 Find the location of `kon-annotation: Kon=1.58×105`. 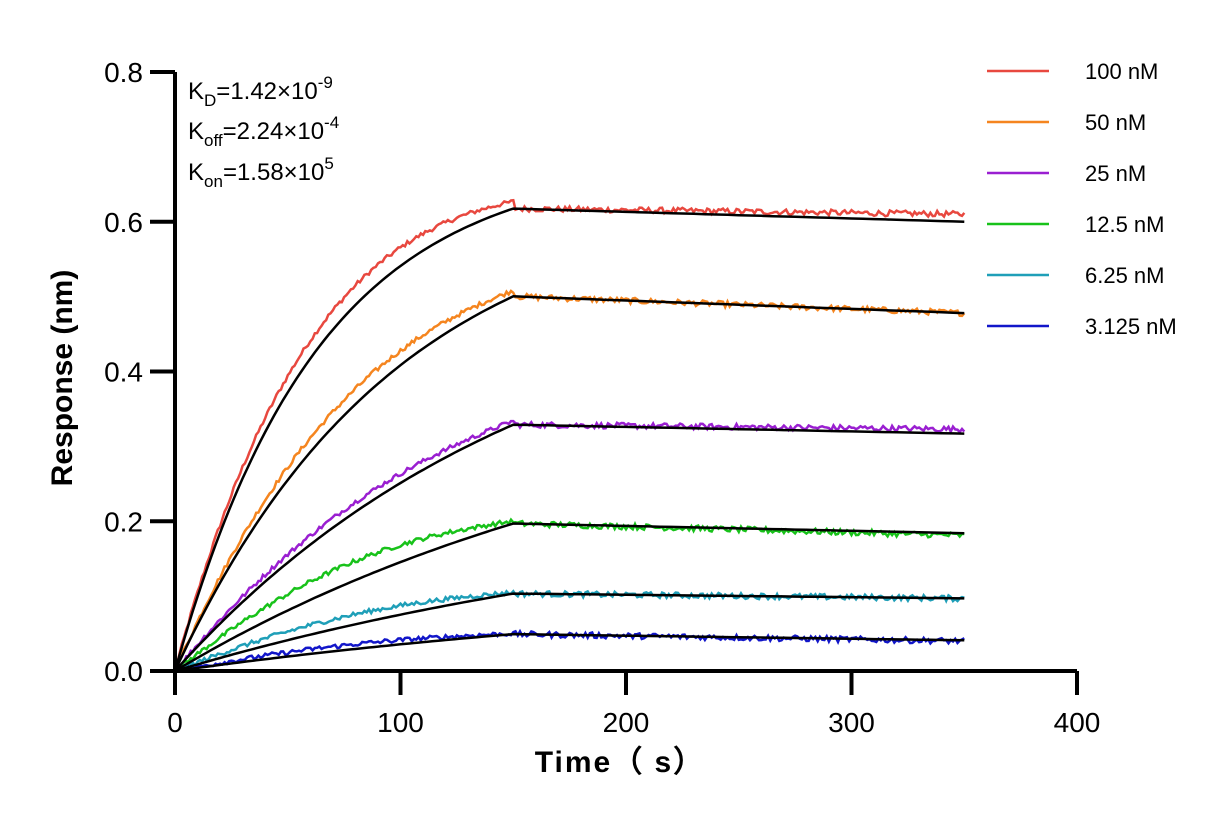

kon-annotation: Kon=1.58×105 is located at coordinates (261, 172).